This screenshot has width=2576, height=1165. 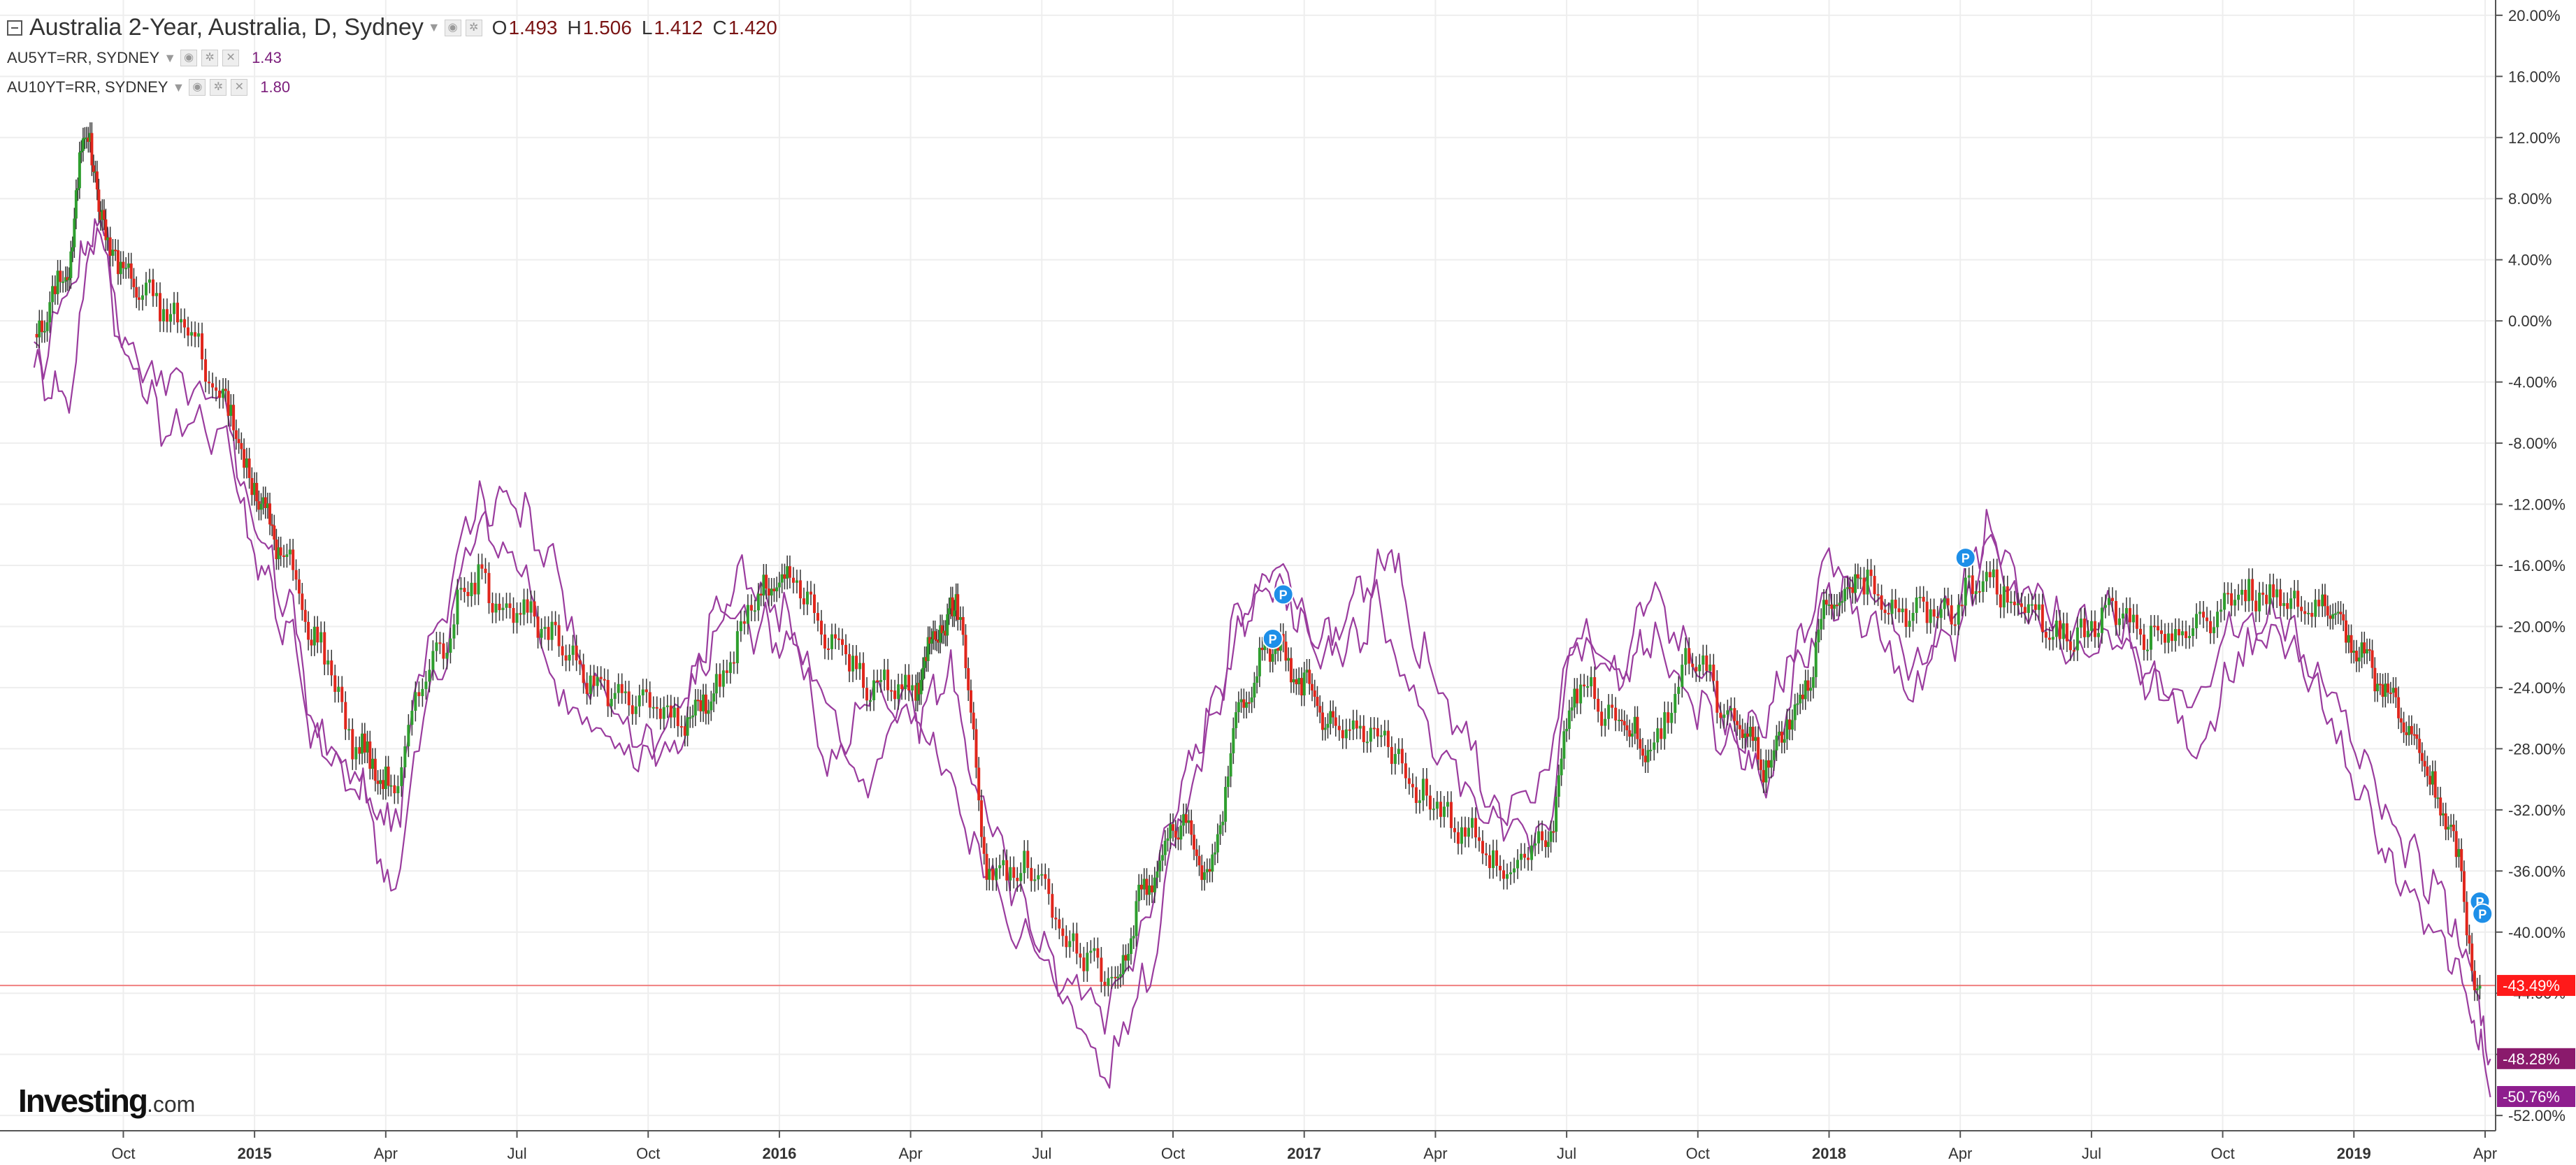 I want to click on logo-suffix: .com, so click(x=171, y=1104).